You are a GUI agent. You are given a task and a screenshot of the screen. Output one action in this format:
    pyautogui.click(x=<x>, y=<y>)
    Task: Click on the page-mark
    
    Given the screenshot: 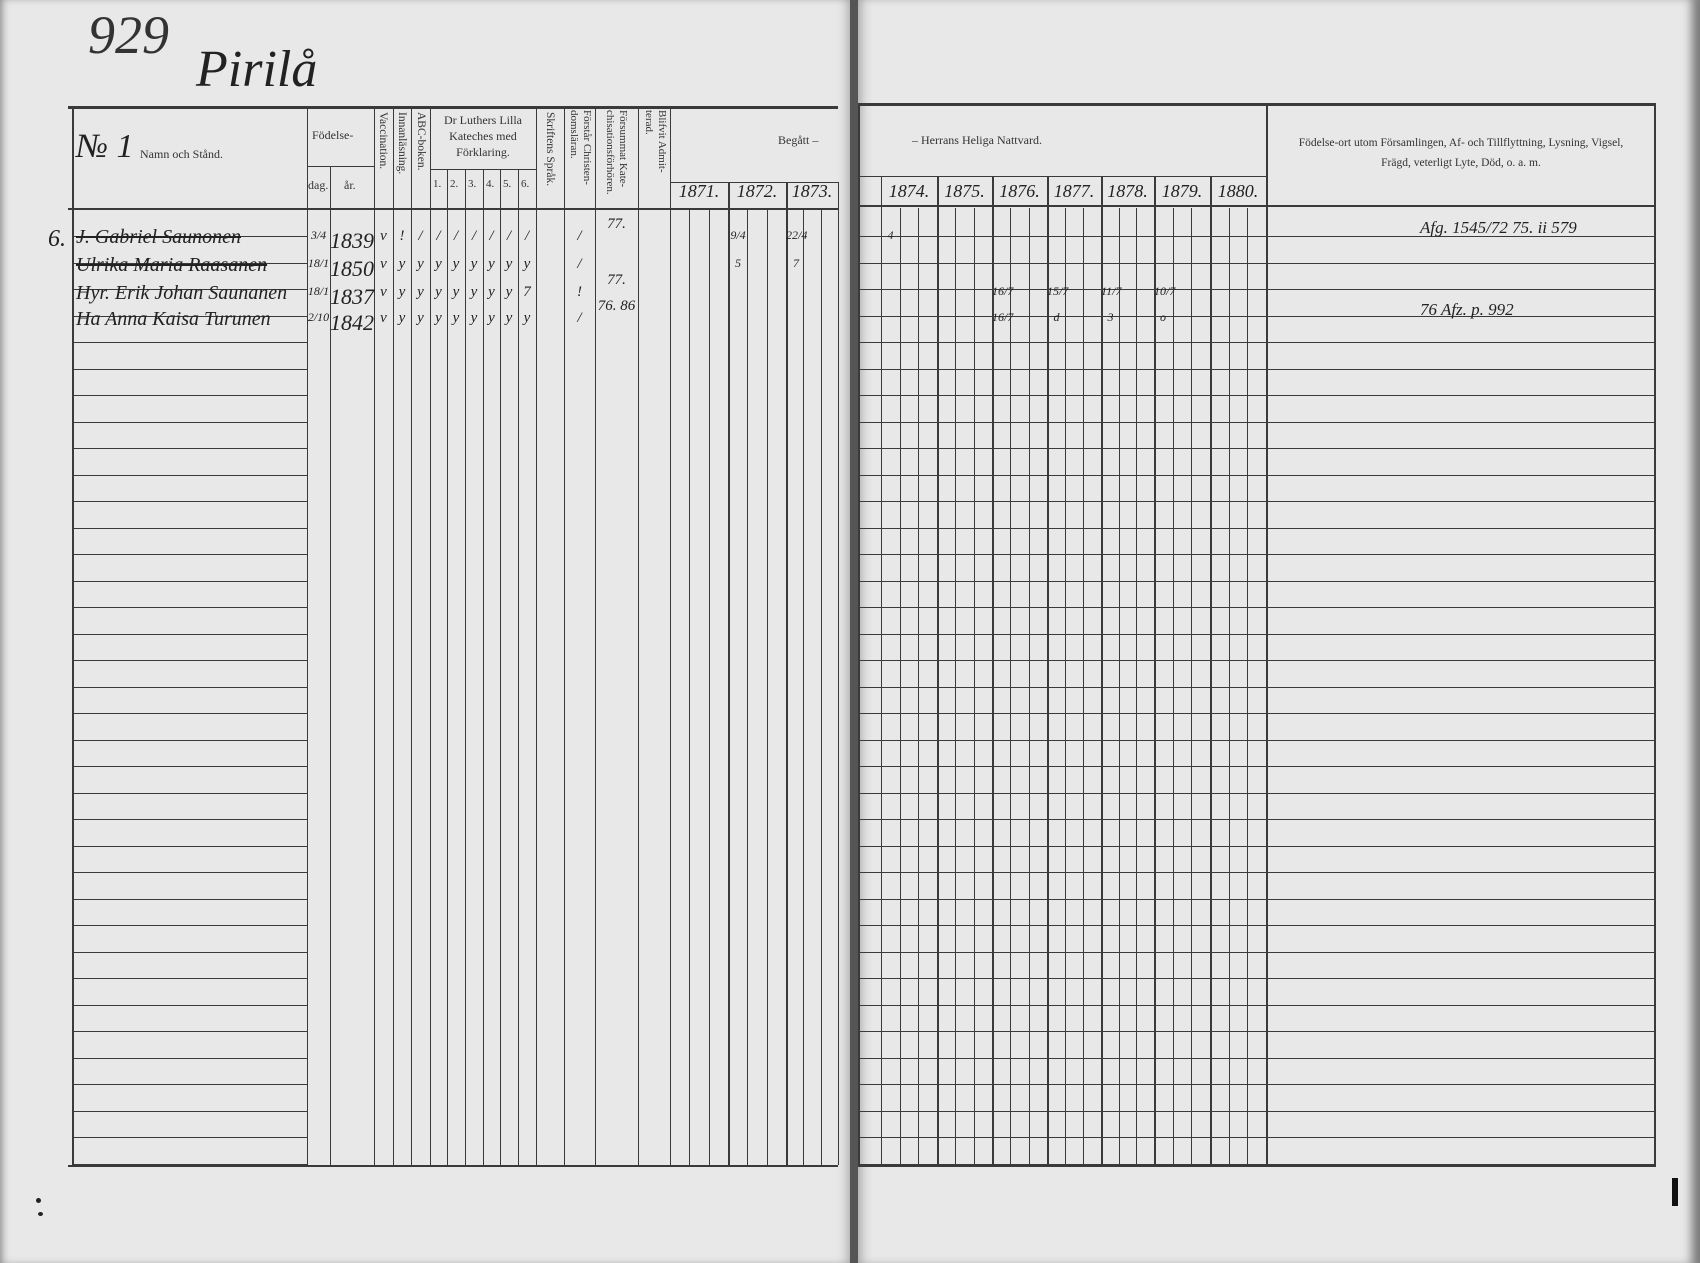 What is the action you would take?
    pyautogui.click(x=40, y=1214)
    